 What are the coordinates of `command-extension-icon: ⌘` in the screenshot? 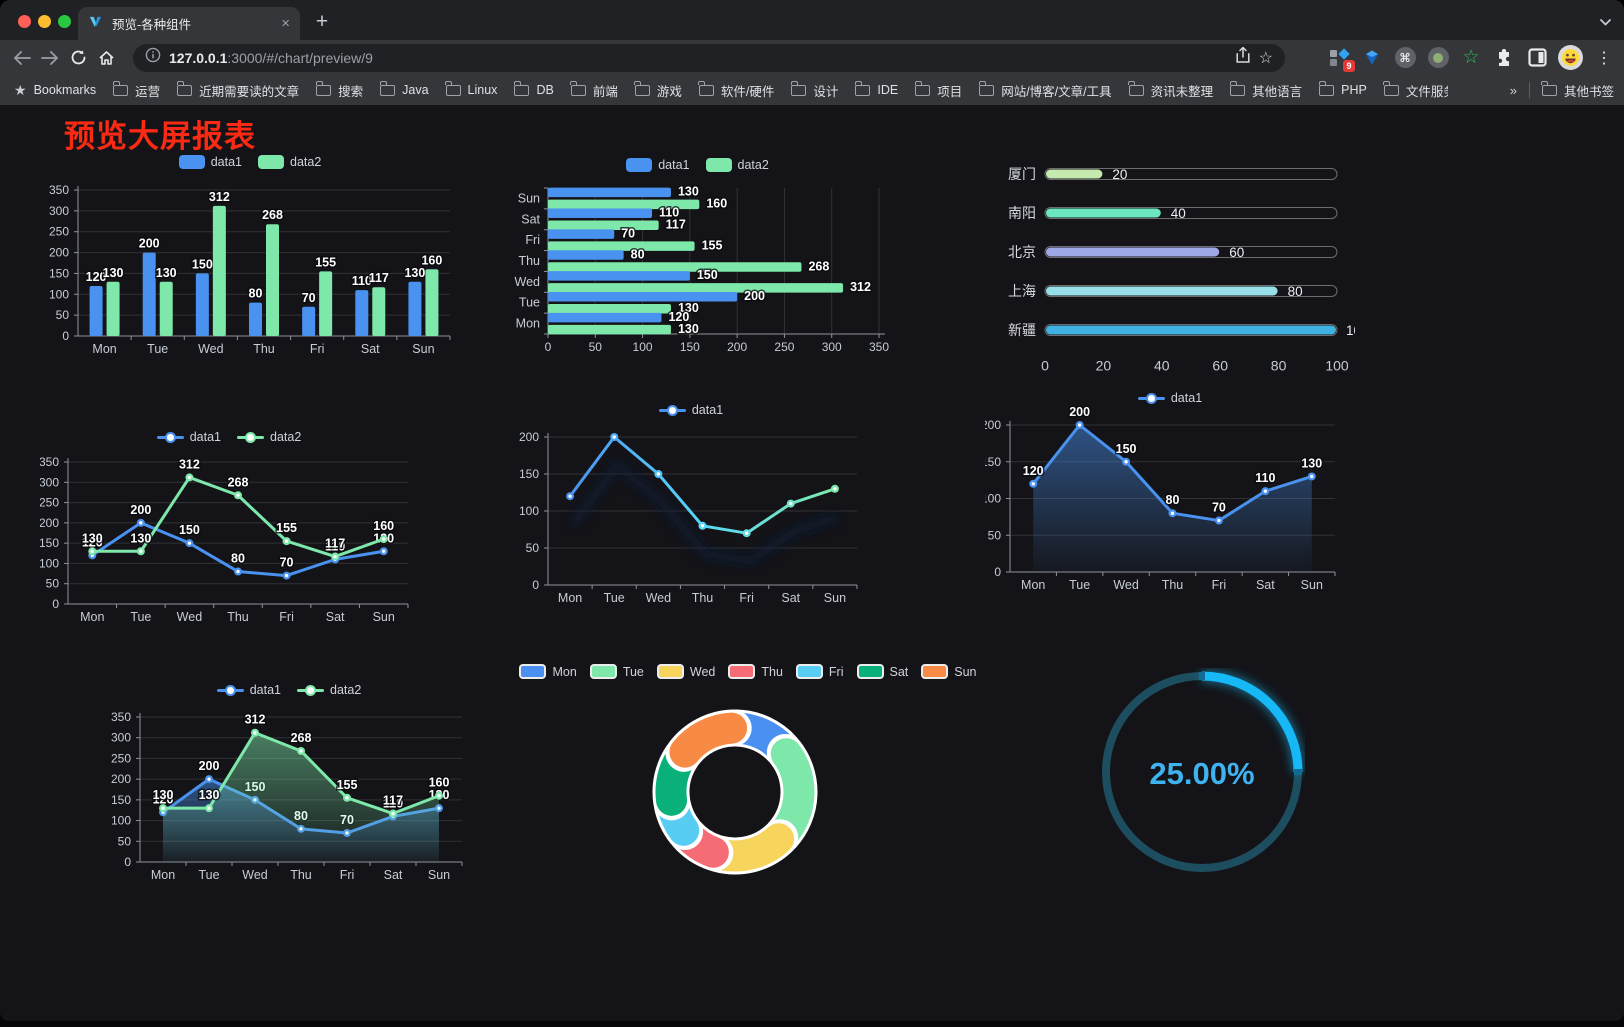 It's located at (1405, 58).